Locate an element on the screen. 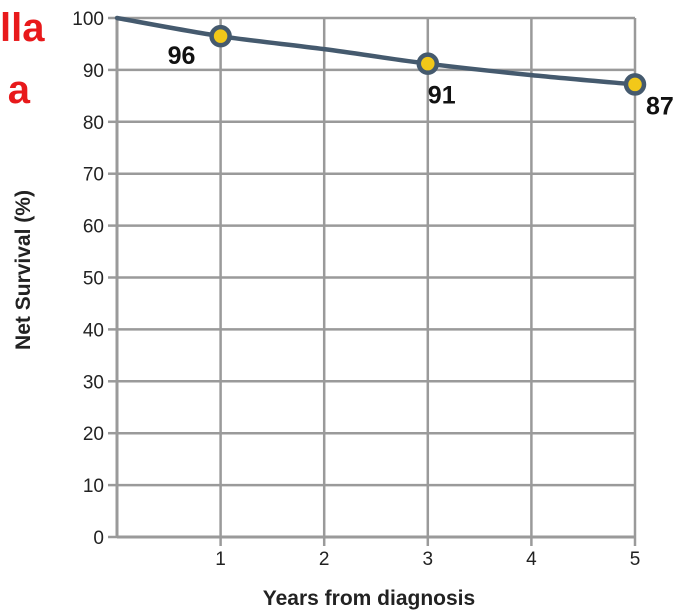 This screenshot has height=613, width=686. data-label: 91 is located at coordinates (442, 96).